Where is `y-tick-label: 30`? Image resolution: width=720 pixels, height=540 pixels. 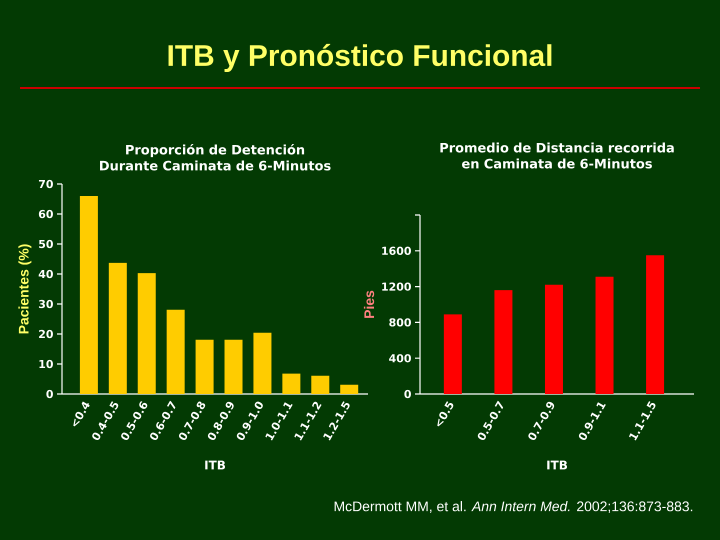 y-tick-label: 30 is located at coordinates (45, 304).